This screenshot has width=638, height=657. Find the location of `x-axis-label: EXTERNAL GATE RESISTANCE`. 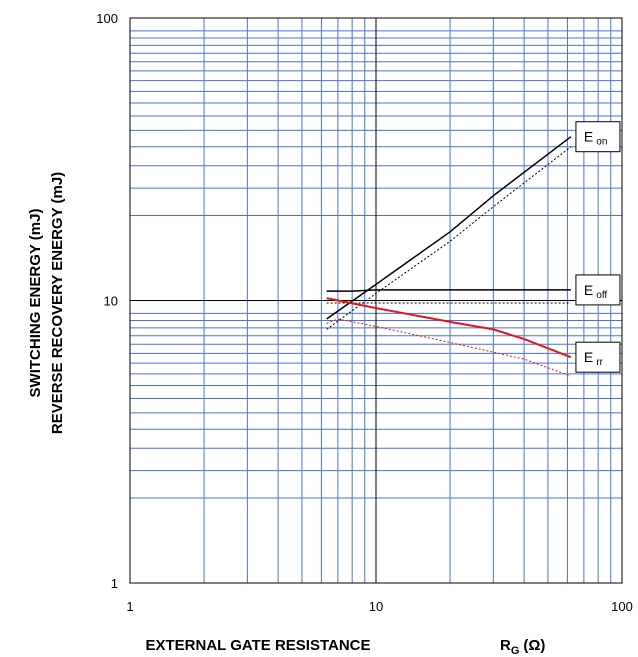

x-axis-label: EXTERNAL GATE RESISTANCE is located at coordinates (257, 645).